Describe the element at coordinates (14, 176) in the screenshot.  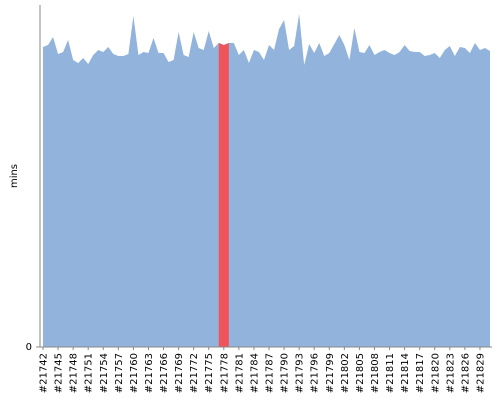
I see `y-axis-label: mins` at that location.